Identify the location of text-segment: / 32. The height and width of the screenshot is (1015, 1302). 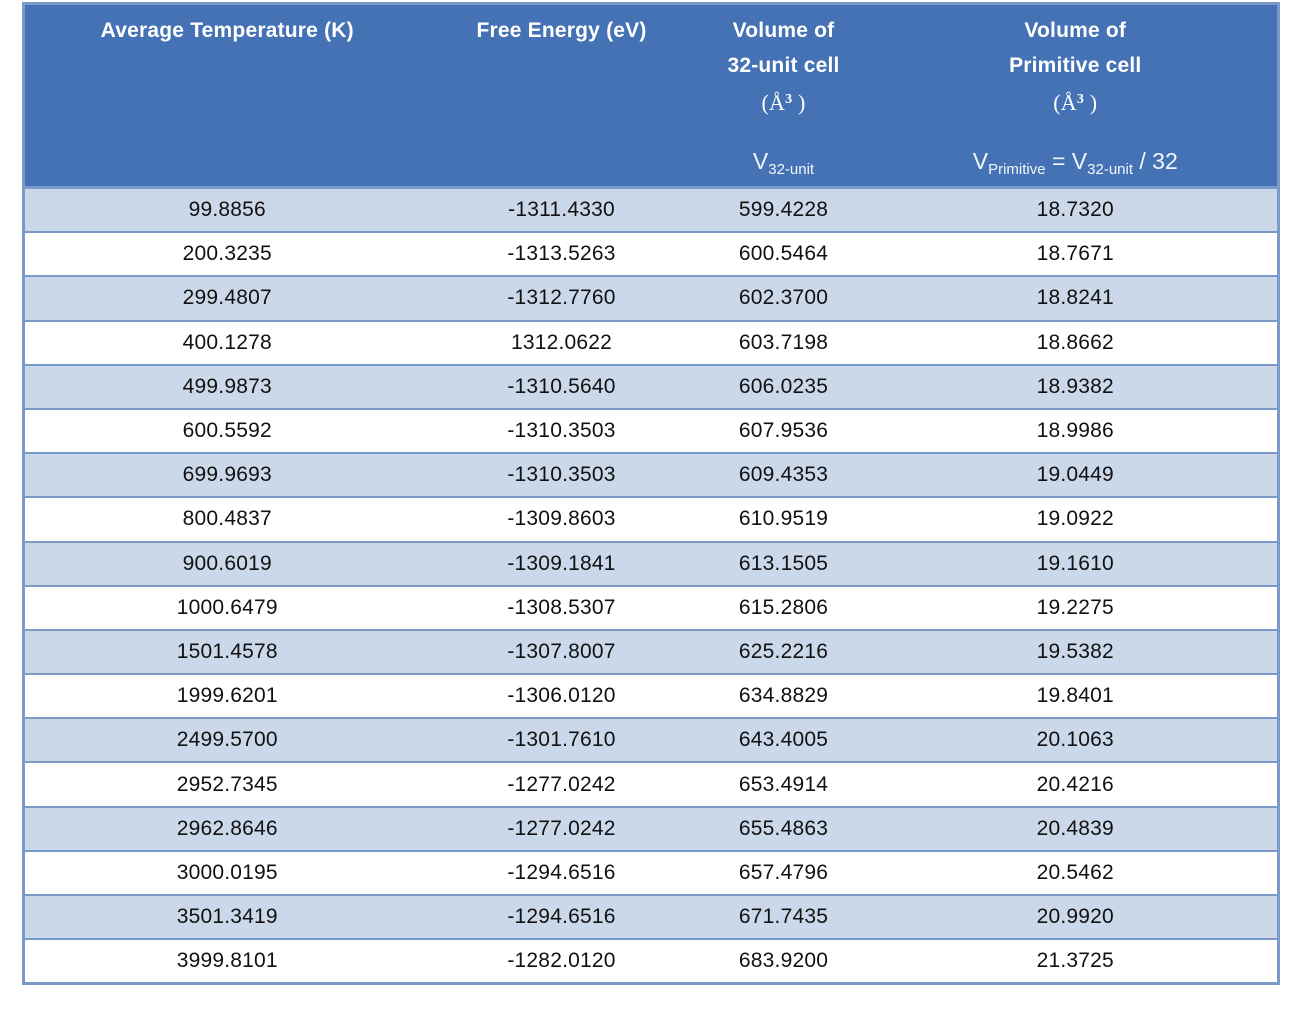
(1155, 161).